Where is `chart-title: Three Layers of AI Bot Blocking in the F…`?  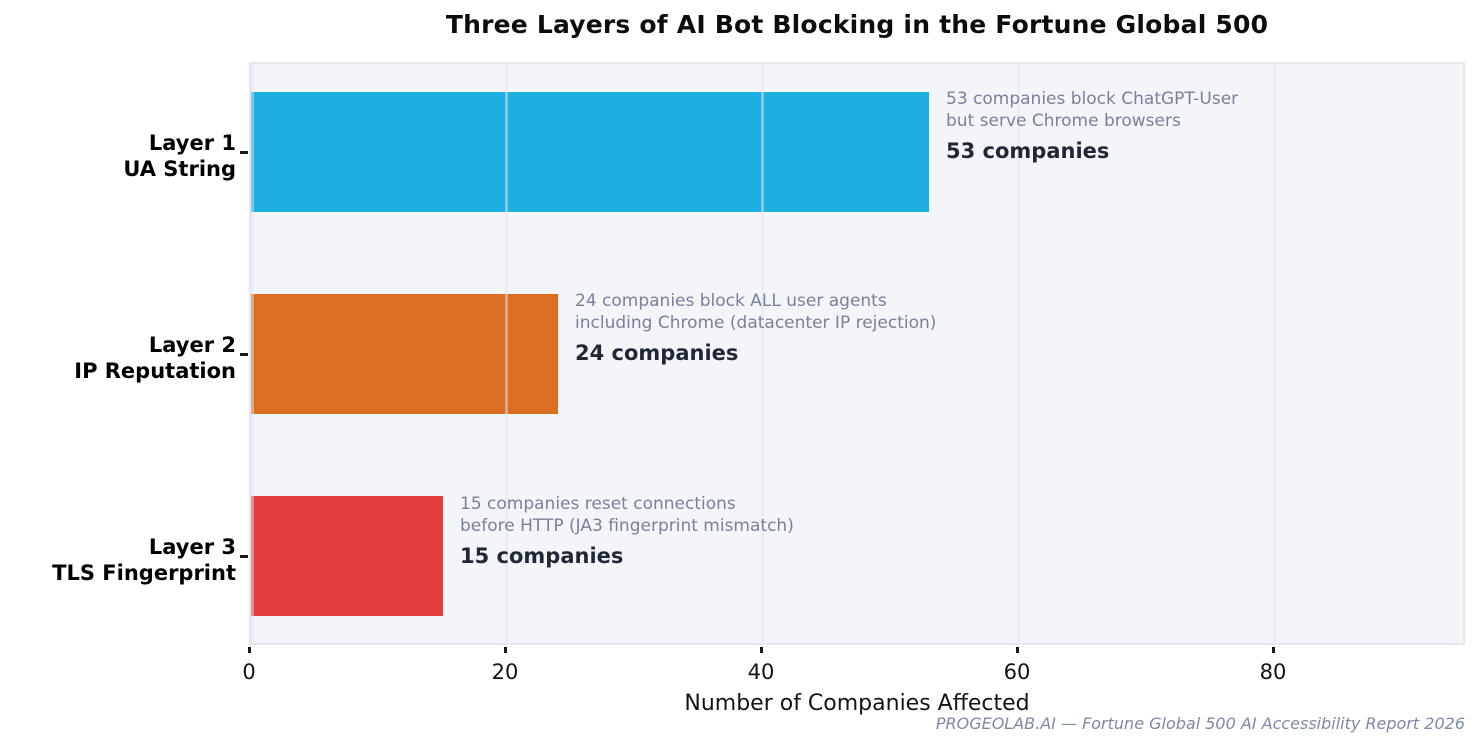
chart-title: Three Layers of AI Bot Blocking in the F… is located at coordinates (857, 24).